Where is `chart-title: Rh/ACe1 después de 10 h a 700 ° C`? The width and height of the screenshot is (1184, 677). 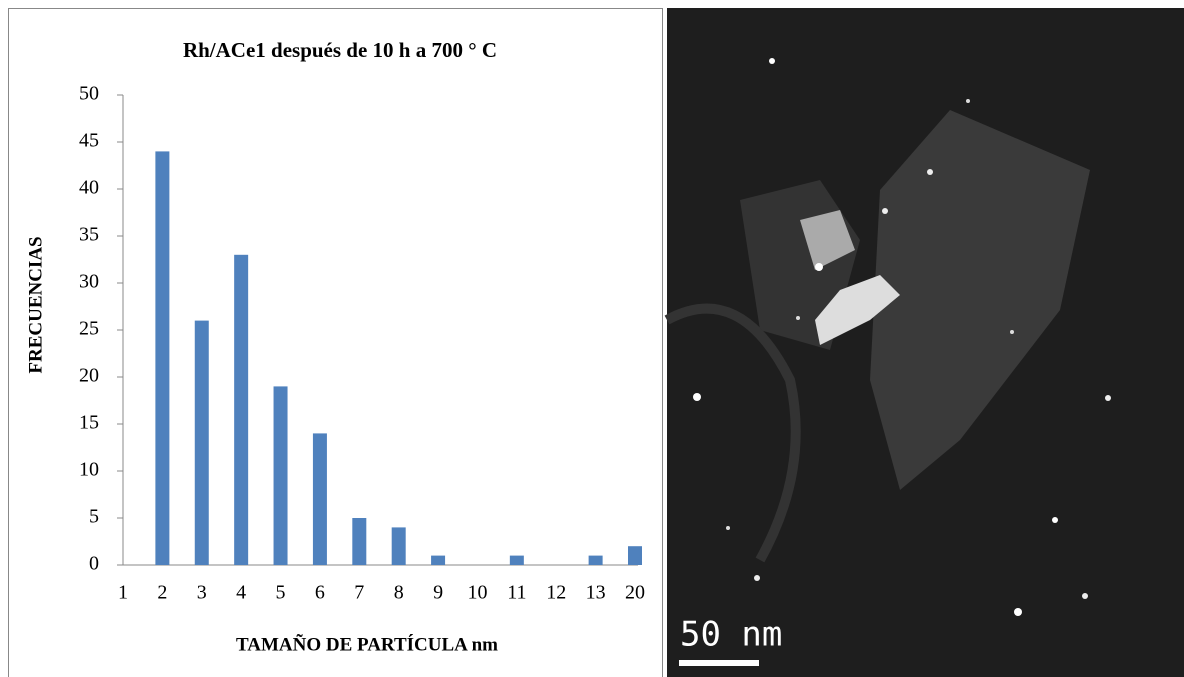
chart-title: Rh/ACe1 después de 10 h a 700 ° C is located at coordinates (340, 50).